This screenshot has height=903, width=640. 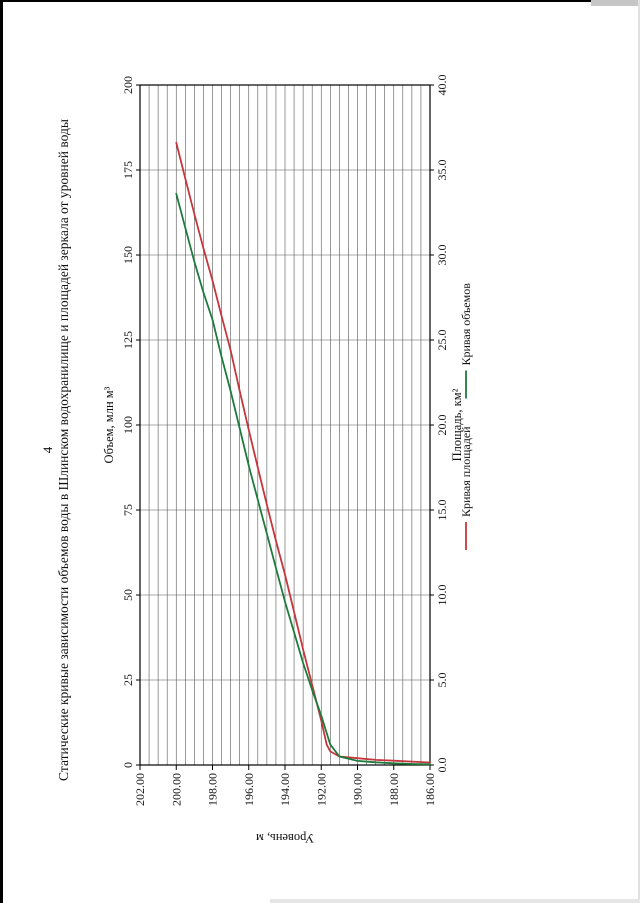 I want to click on level-tick-label: 192.00, so click(x=321, y=789).